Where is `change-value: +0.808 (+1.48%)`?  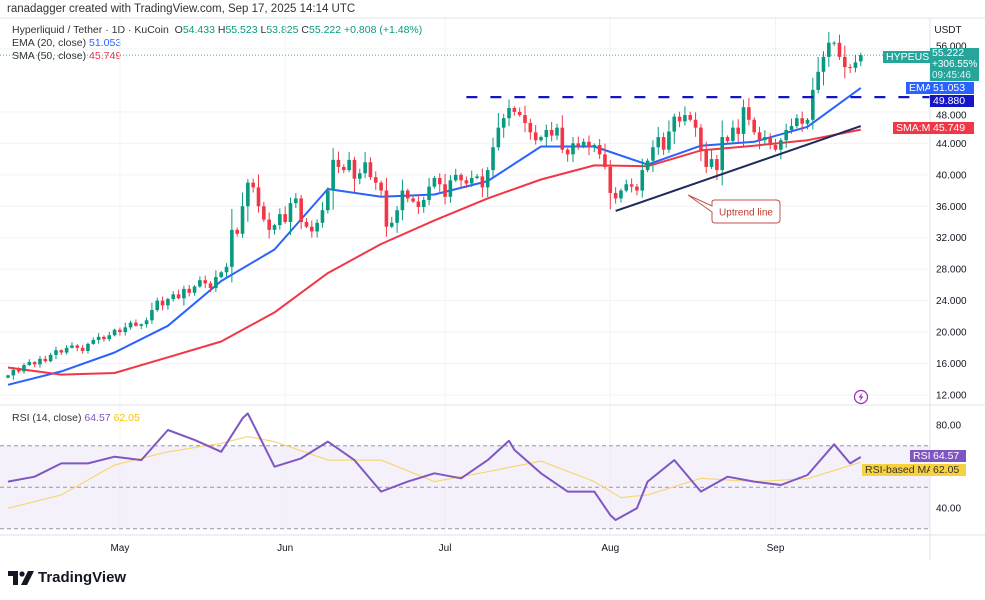
change-value: +0.808 (+1.48%) is located at coordinates (383, 30).